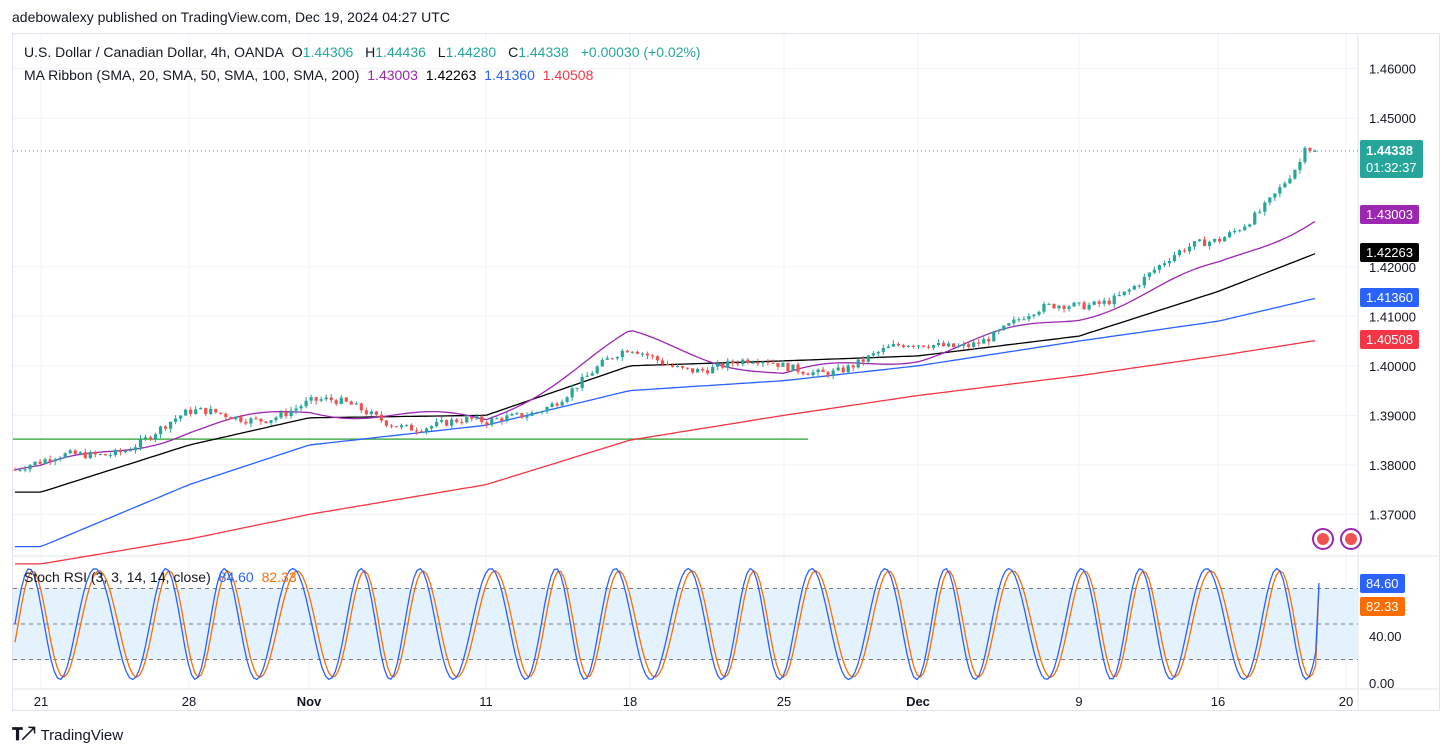 The width and height of the screenshot is (1453, 756). What do you see at coordinates (640, 52) in the screenshot?
I see `change-value: +0.00030 (+0.02%)` at bounding box center [640, 52].